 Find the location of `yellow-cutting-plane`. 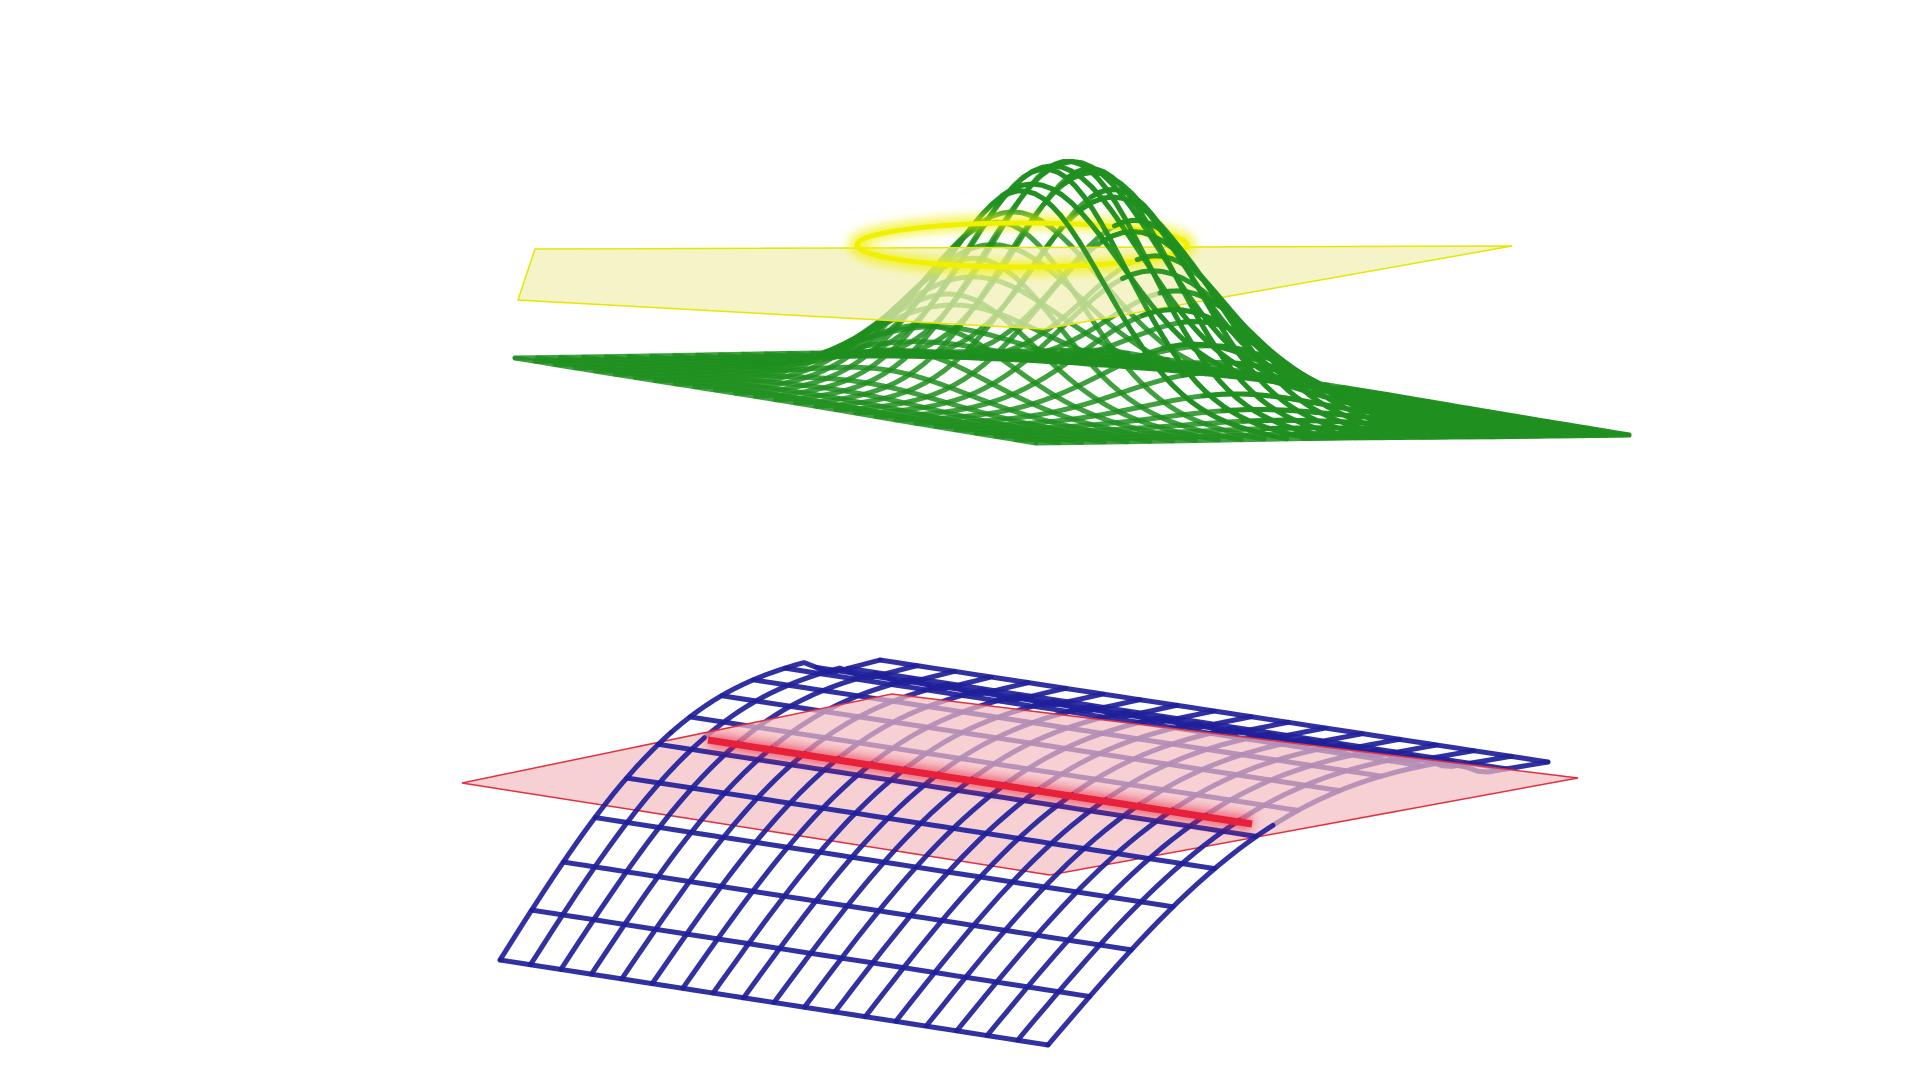

yellow-cutting-plane is located at coordinates (1014, 287).